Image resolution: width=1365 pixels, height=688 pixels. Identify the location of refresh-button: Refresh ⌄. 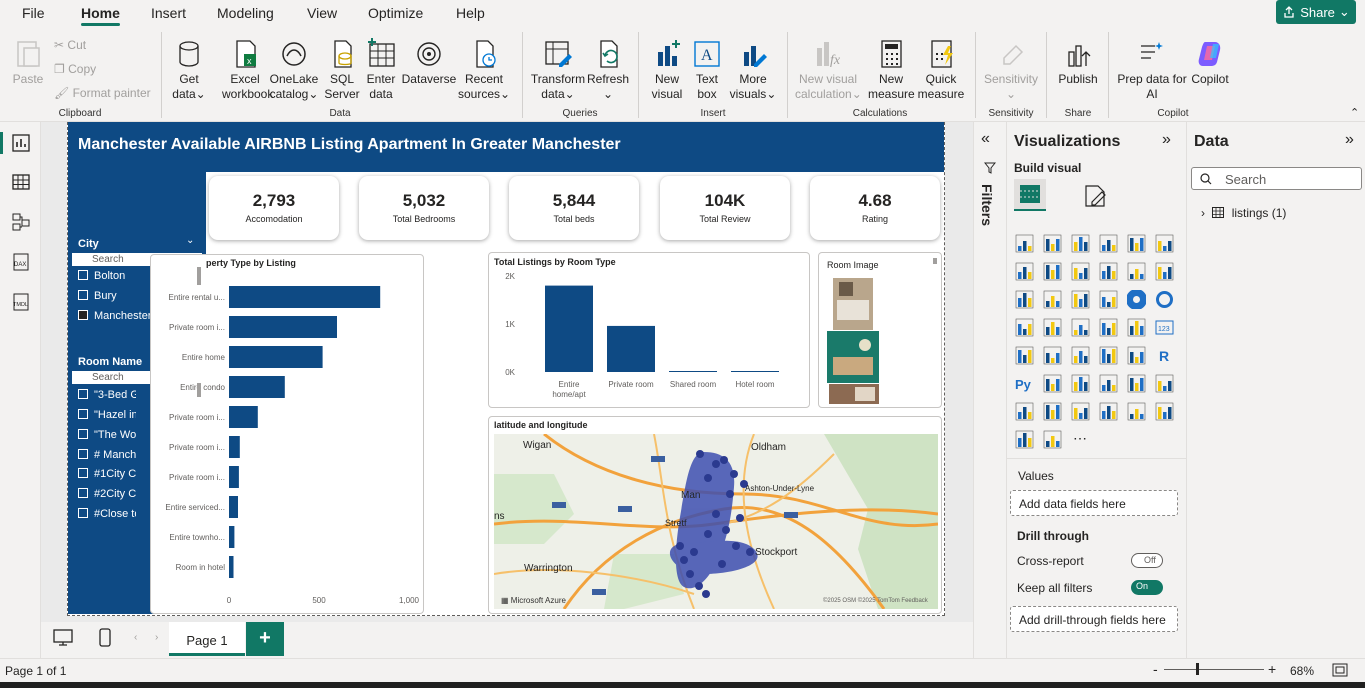
(608, 70).